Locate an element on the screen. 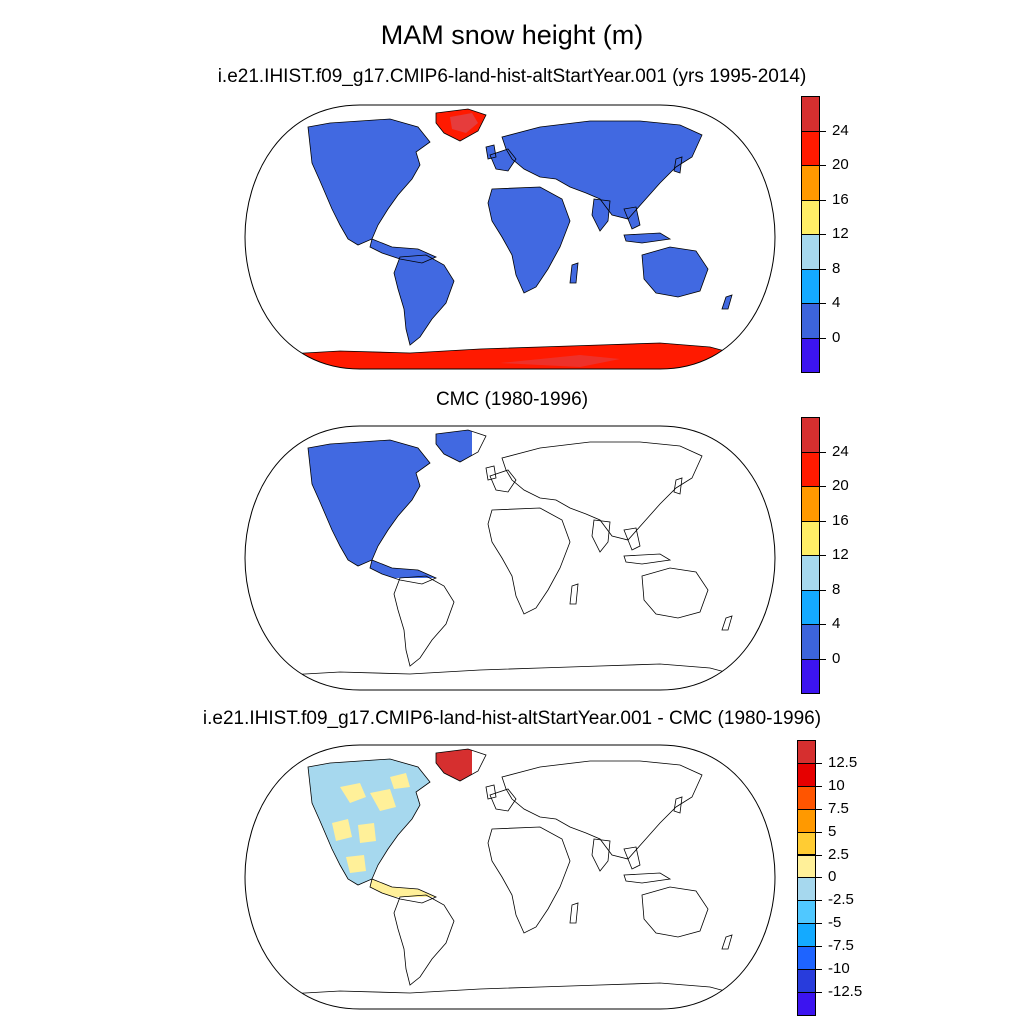 The image size is (1024, 1024). world-map-difference is located at coordinates (510, 877).